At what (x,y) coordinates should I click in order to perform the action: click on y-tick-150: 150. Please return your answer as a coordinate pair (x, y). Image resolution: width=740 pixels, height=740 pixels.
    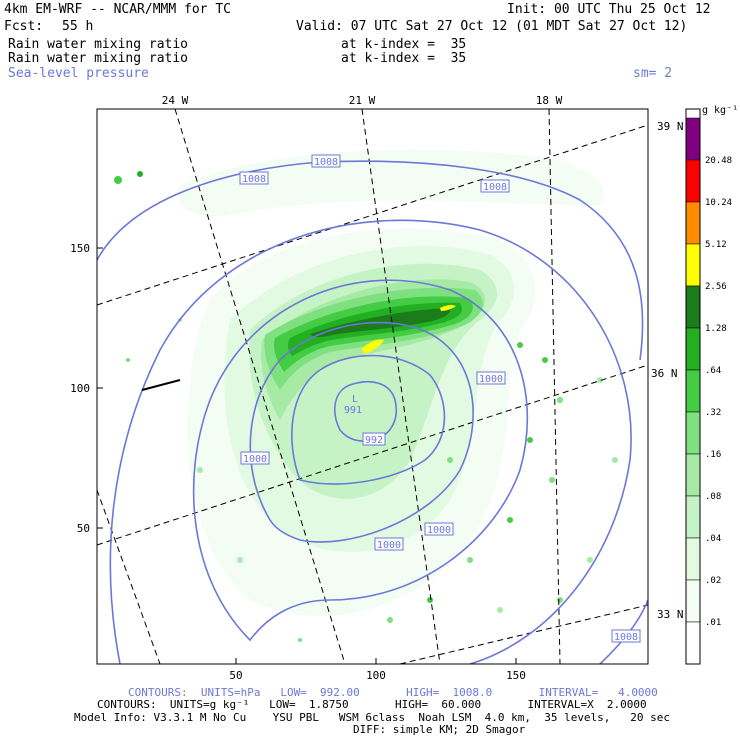
    Looking at the image, I should click on (80, 248).